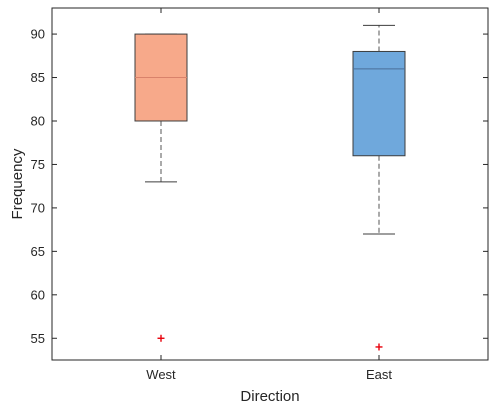 The height and width of the screenshot is (406, 490). Describe the element at coordinates (38, 120) in the screenshot. I see `y-tick-label: 80` at that location.